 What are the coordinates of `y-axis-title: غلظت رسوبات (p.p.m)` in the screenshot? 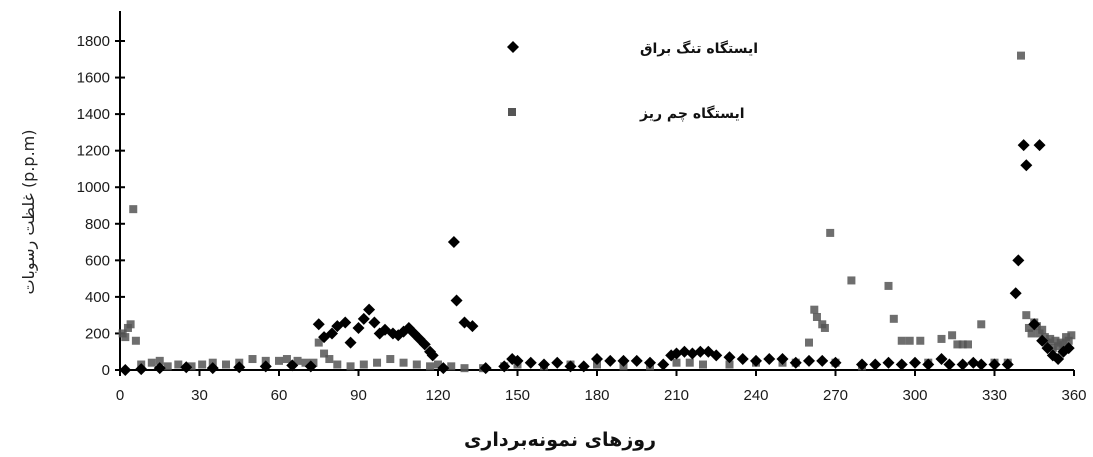 It's located at (29, 211).